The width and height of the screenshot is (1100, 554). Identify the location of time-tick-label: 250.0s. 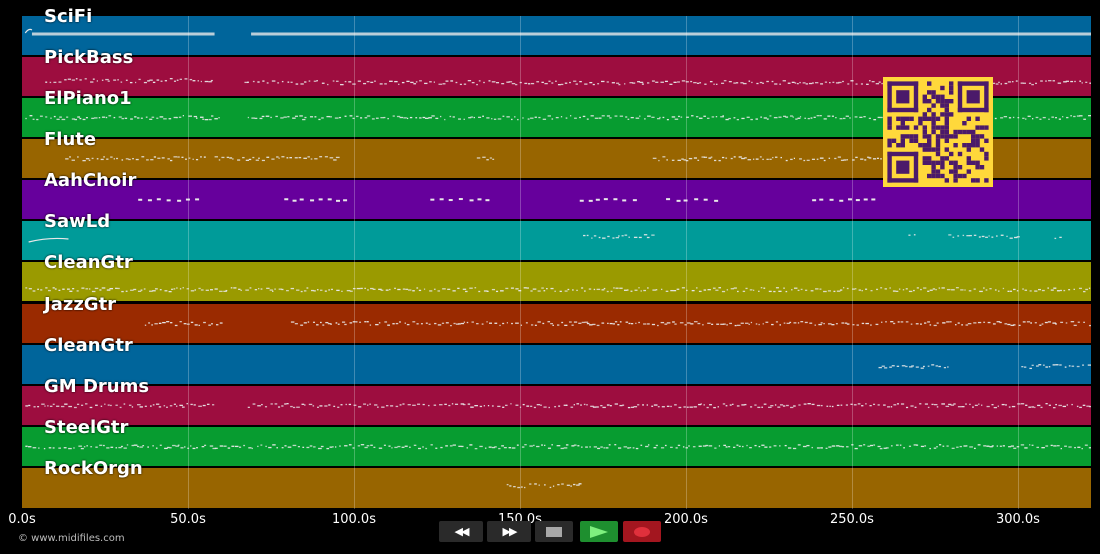
(851, 519).